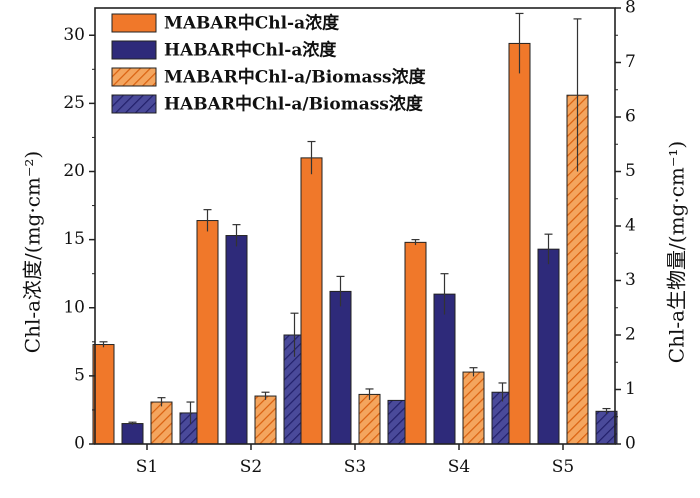 Image resolution: width=700 pixels, height=498 pixels. Describe the element at coordinates (519, 243) in the screenshot. I see `bar-1-s5` at that location.